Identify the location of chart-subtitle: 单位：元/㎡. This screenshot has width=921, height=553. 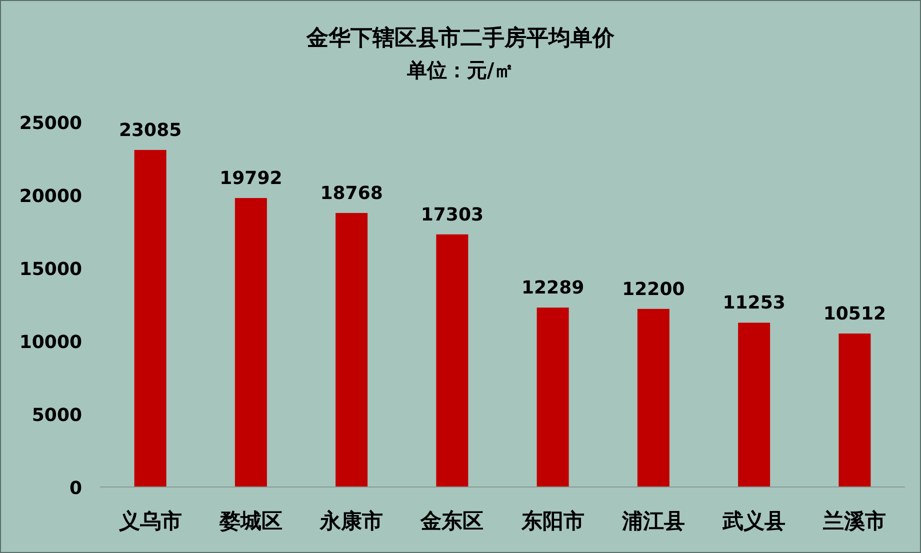
(460, 70).